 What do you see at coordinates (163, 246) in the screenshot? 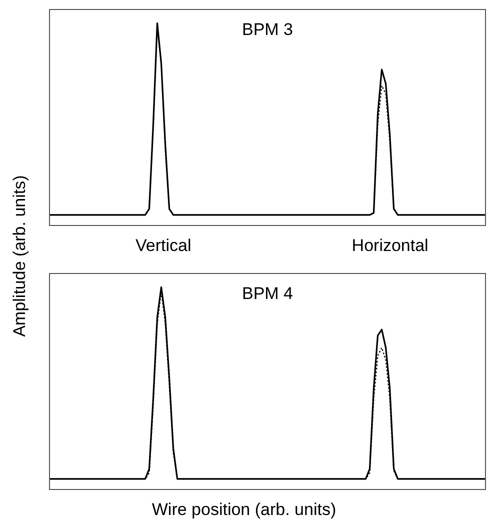
I see `text: Vertical` at bounding box center [163, 246].